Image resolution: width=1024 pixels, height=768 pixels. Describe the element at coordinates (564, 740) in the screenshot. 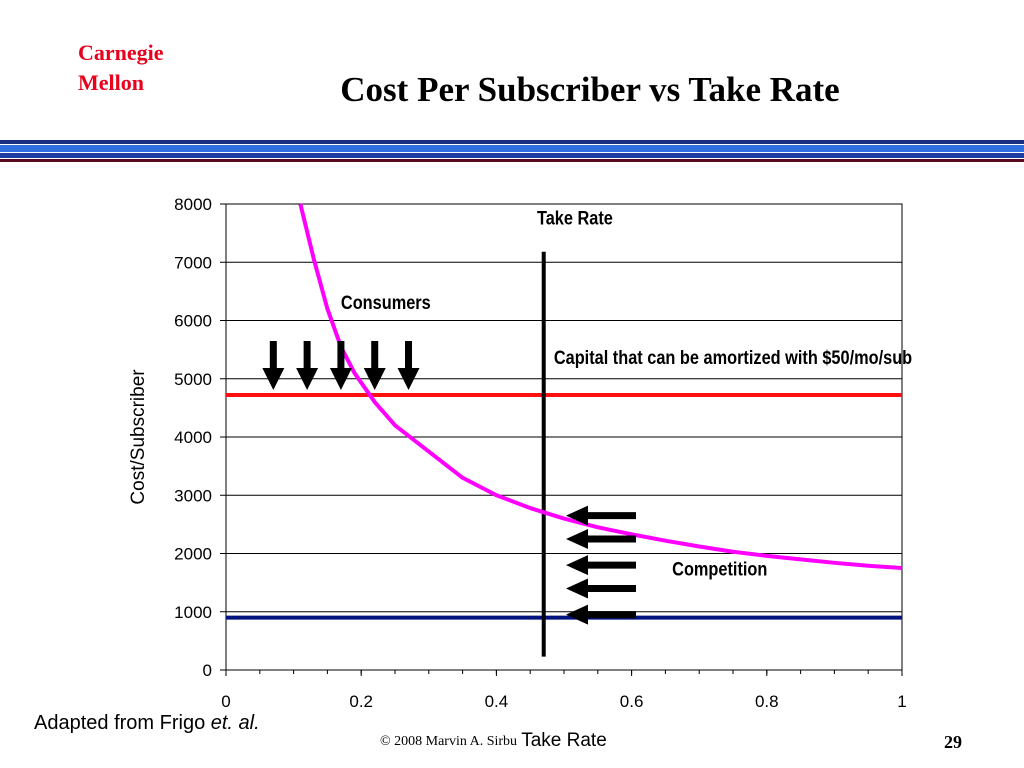

I see `x-axis-label: Take Rate` at that location.